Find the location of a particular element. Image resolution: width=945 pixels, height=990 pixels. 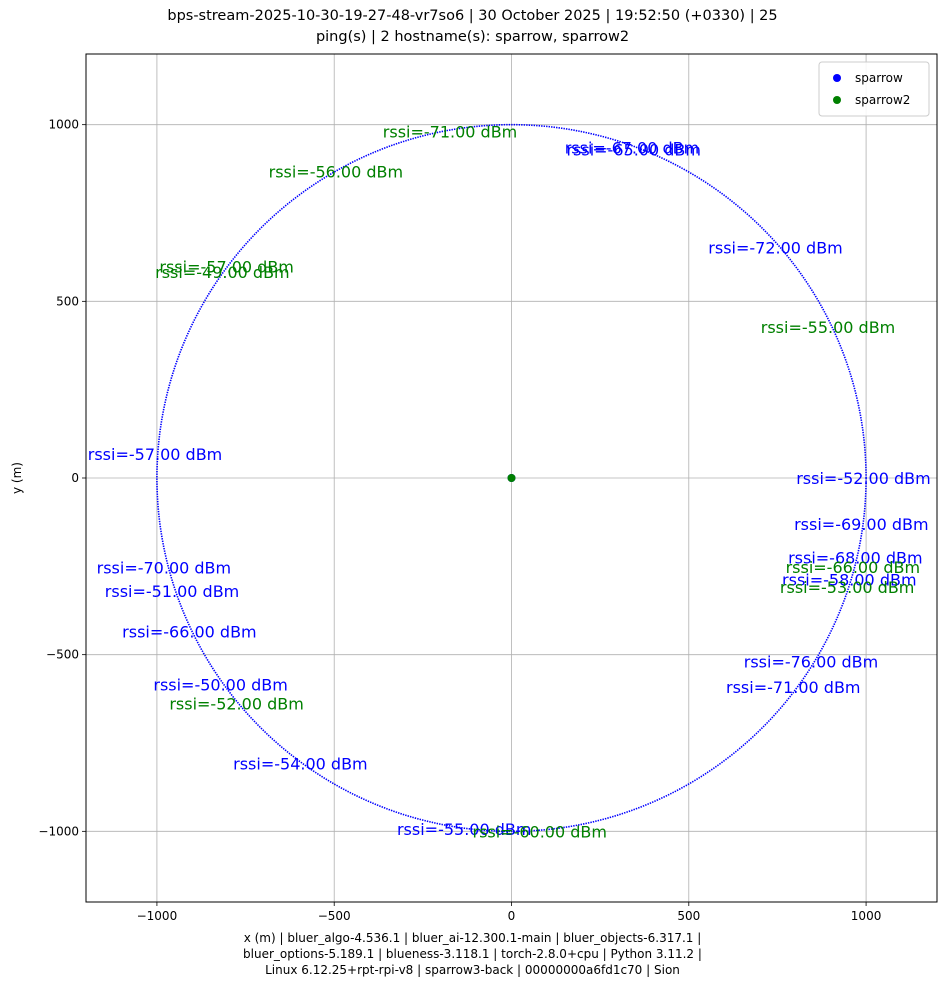

rssi-annotation-11: rssi=-76.00 dBm is located at coordinates (811, 662).